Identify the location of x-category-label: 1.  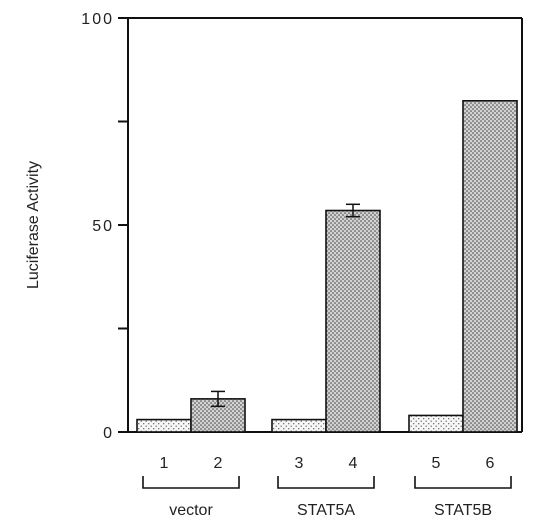
(164, 463).